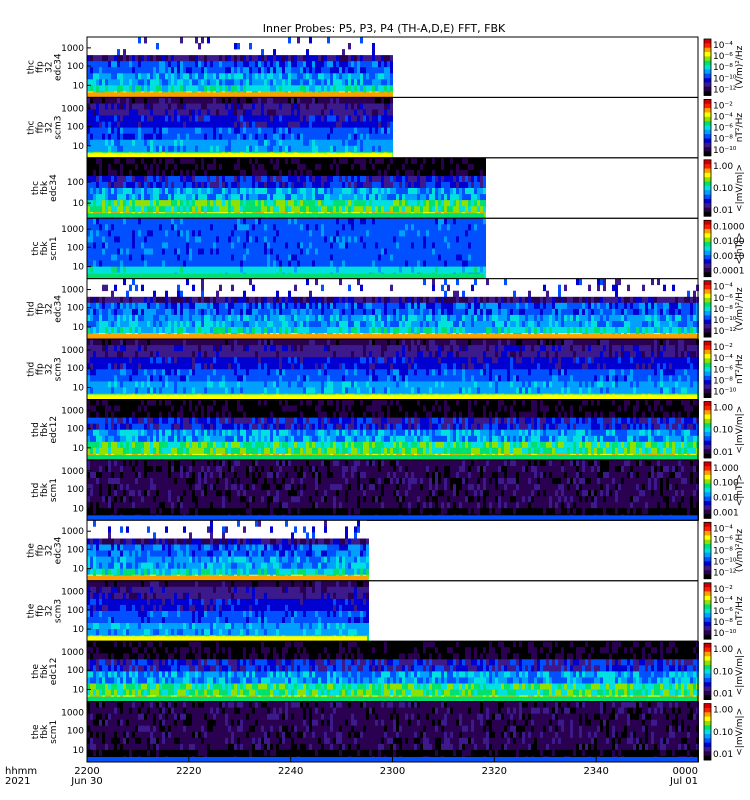 This screenshot has width=750, height=800. Describe the element at coordinates (392, 771) in the screenshot. I see `xtick-label: 2300` at that location.